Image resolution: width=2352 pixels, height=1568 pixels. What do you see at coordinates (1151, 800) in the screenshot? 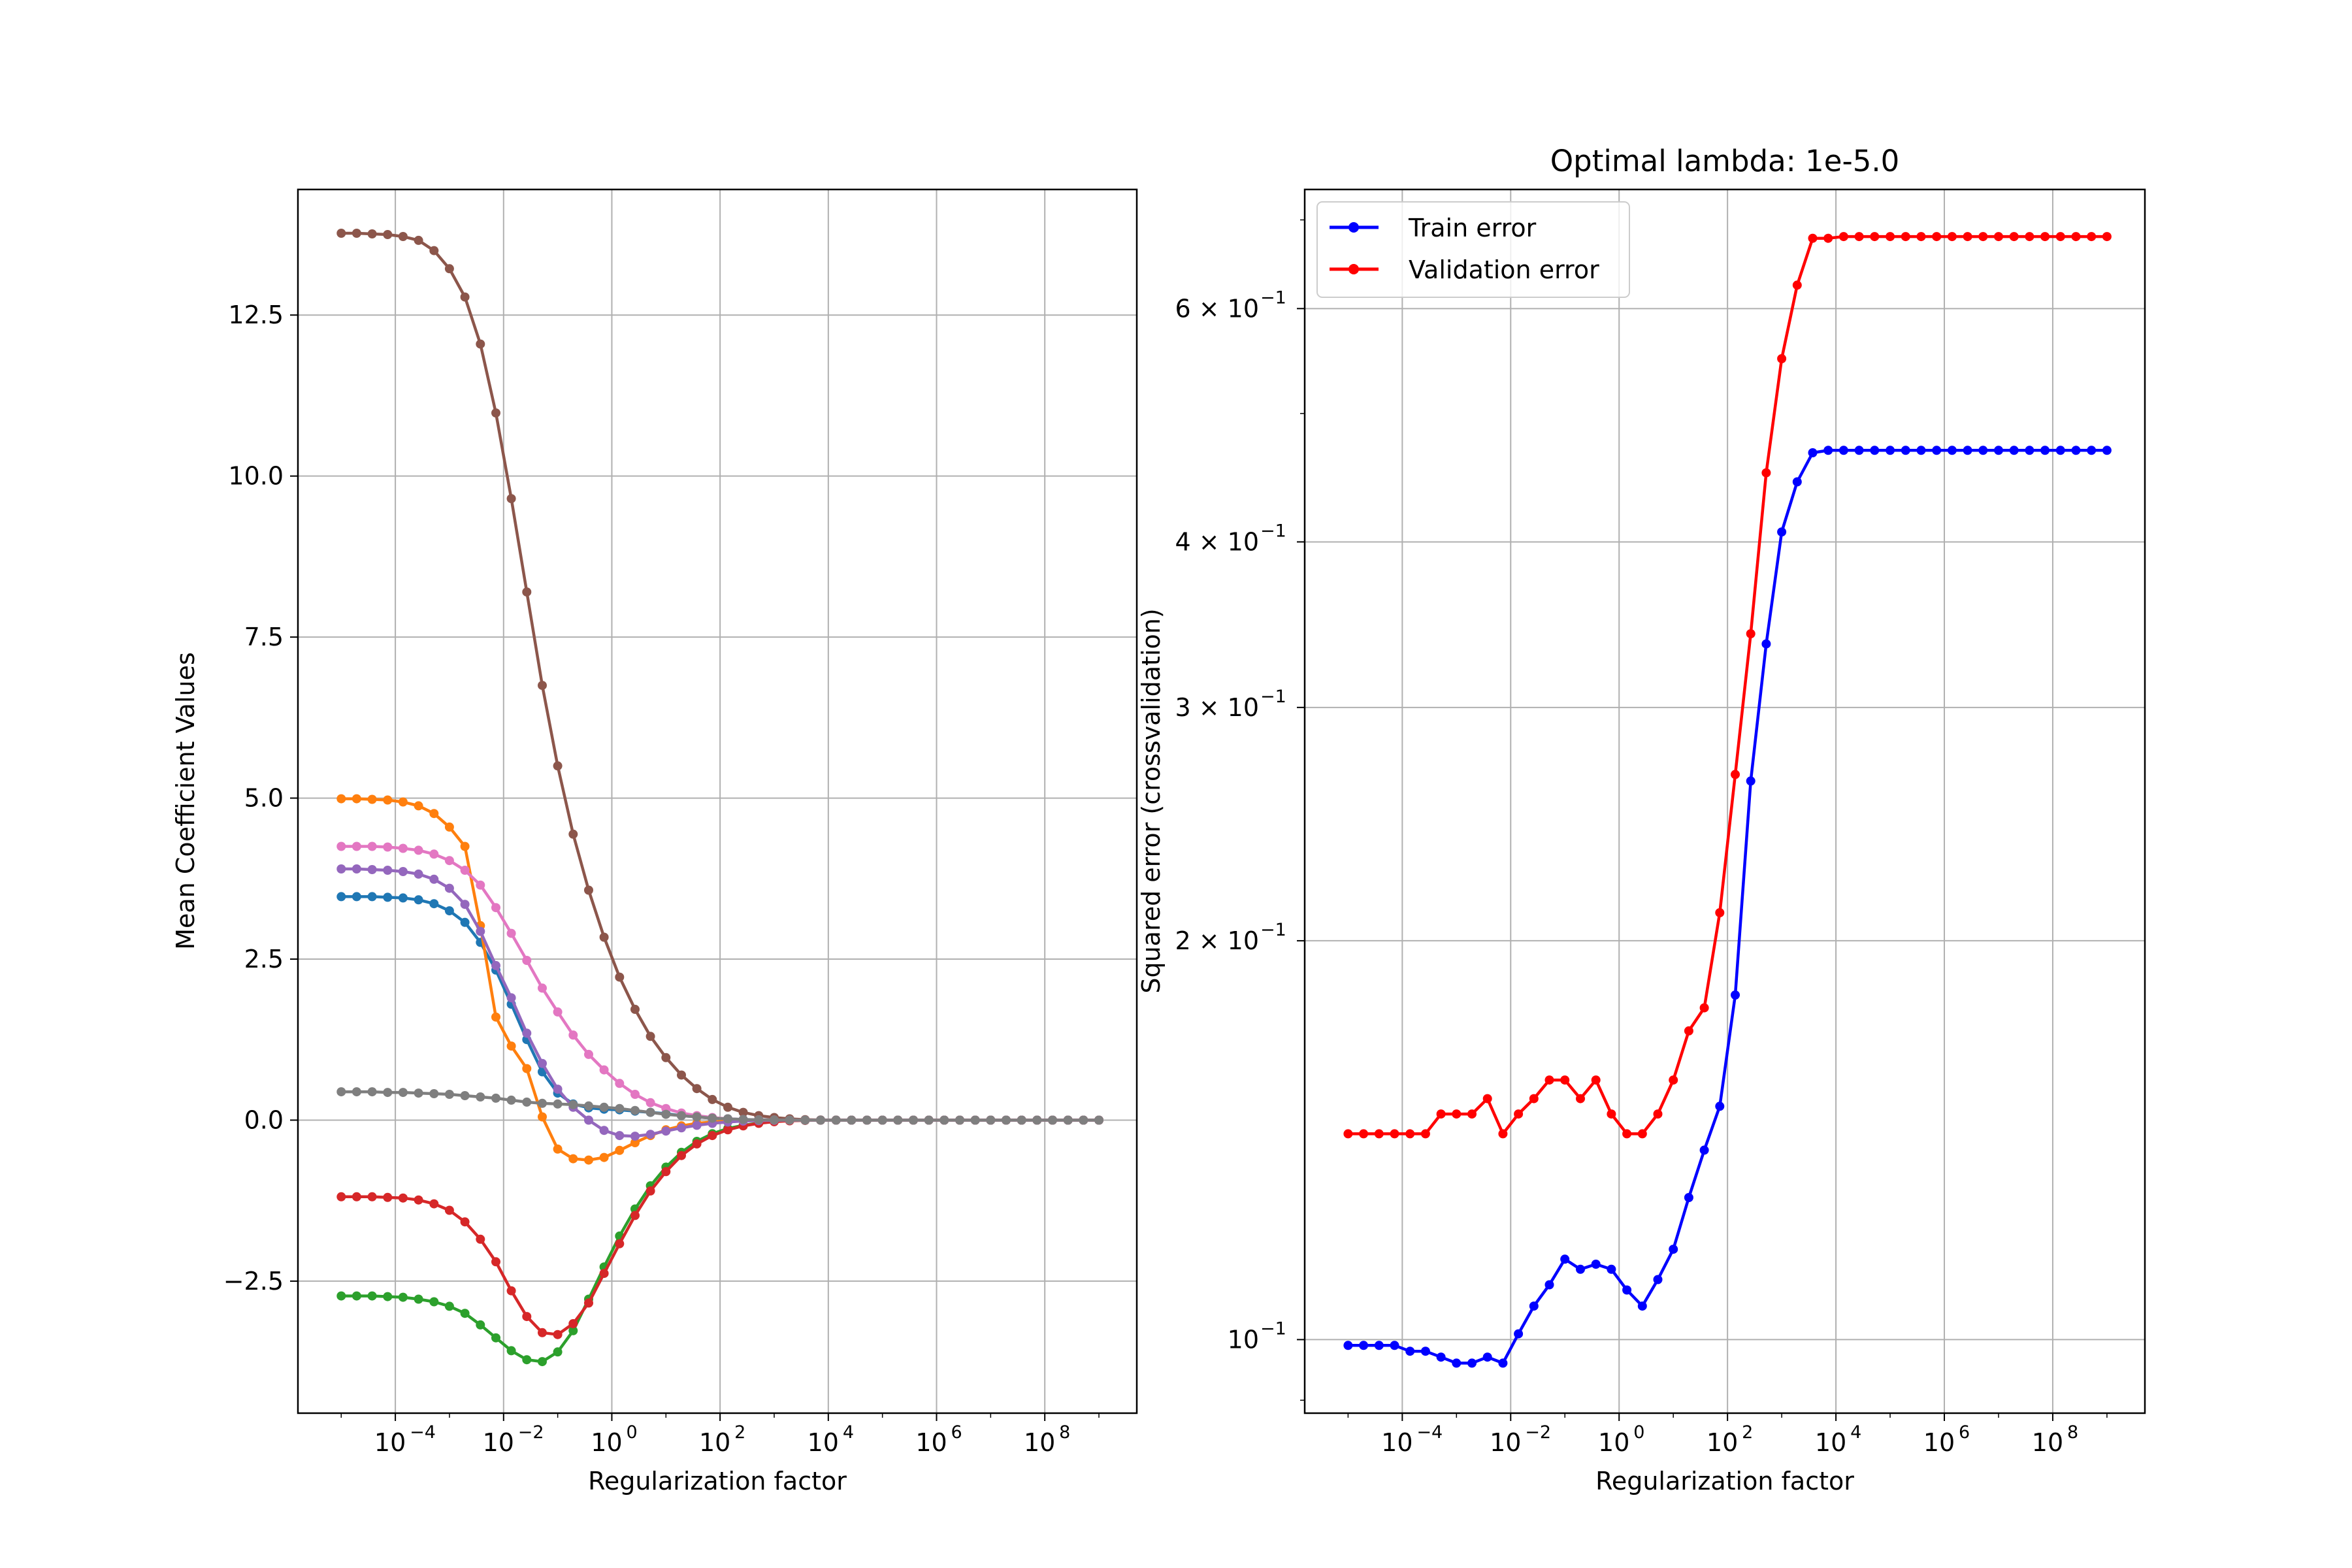
I see `right-y-axis-label: Squared error (crossvalidation)` at bounding box center [1151, 800].